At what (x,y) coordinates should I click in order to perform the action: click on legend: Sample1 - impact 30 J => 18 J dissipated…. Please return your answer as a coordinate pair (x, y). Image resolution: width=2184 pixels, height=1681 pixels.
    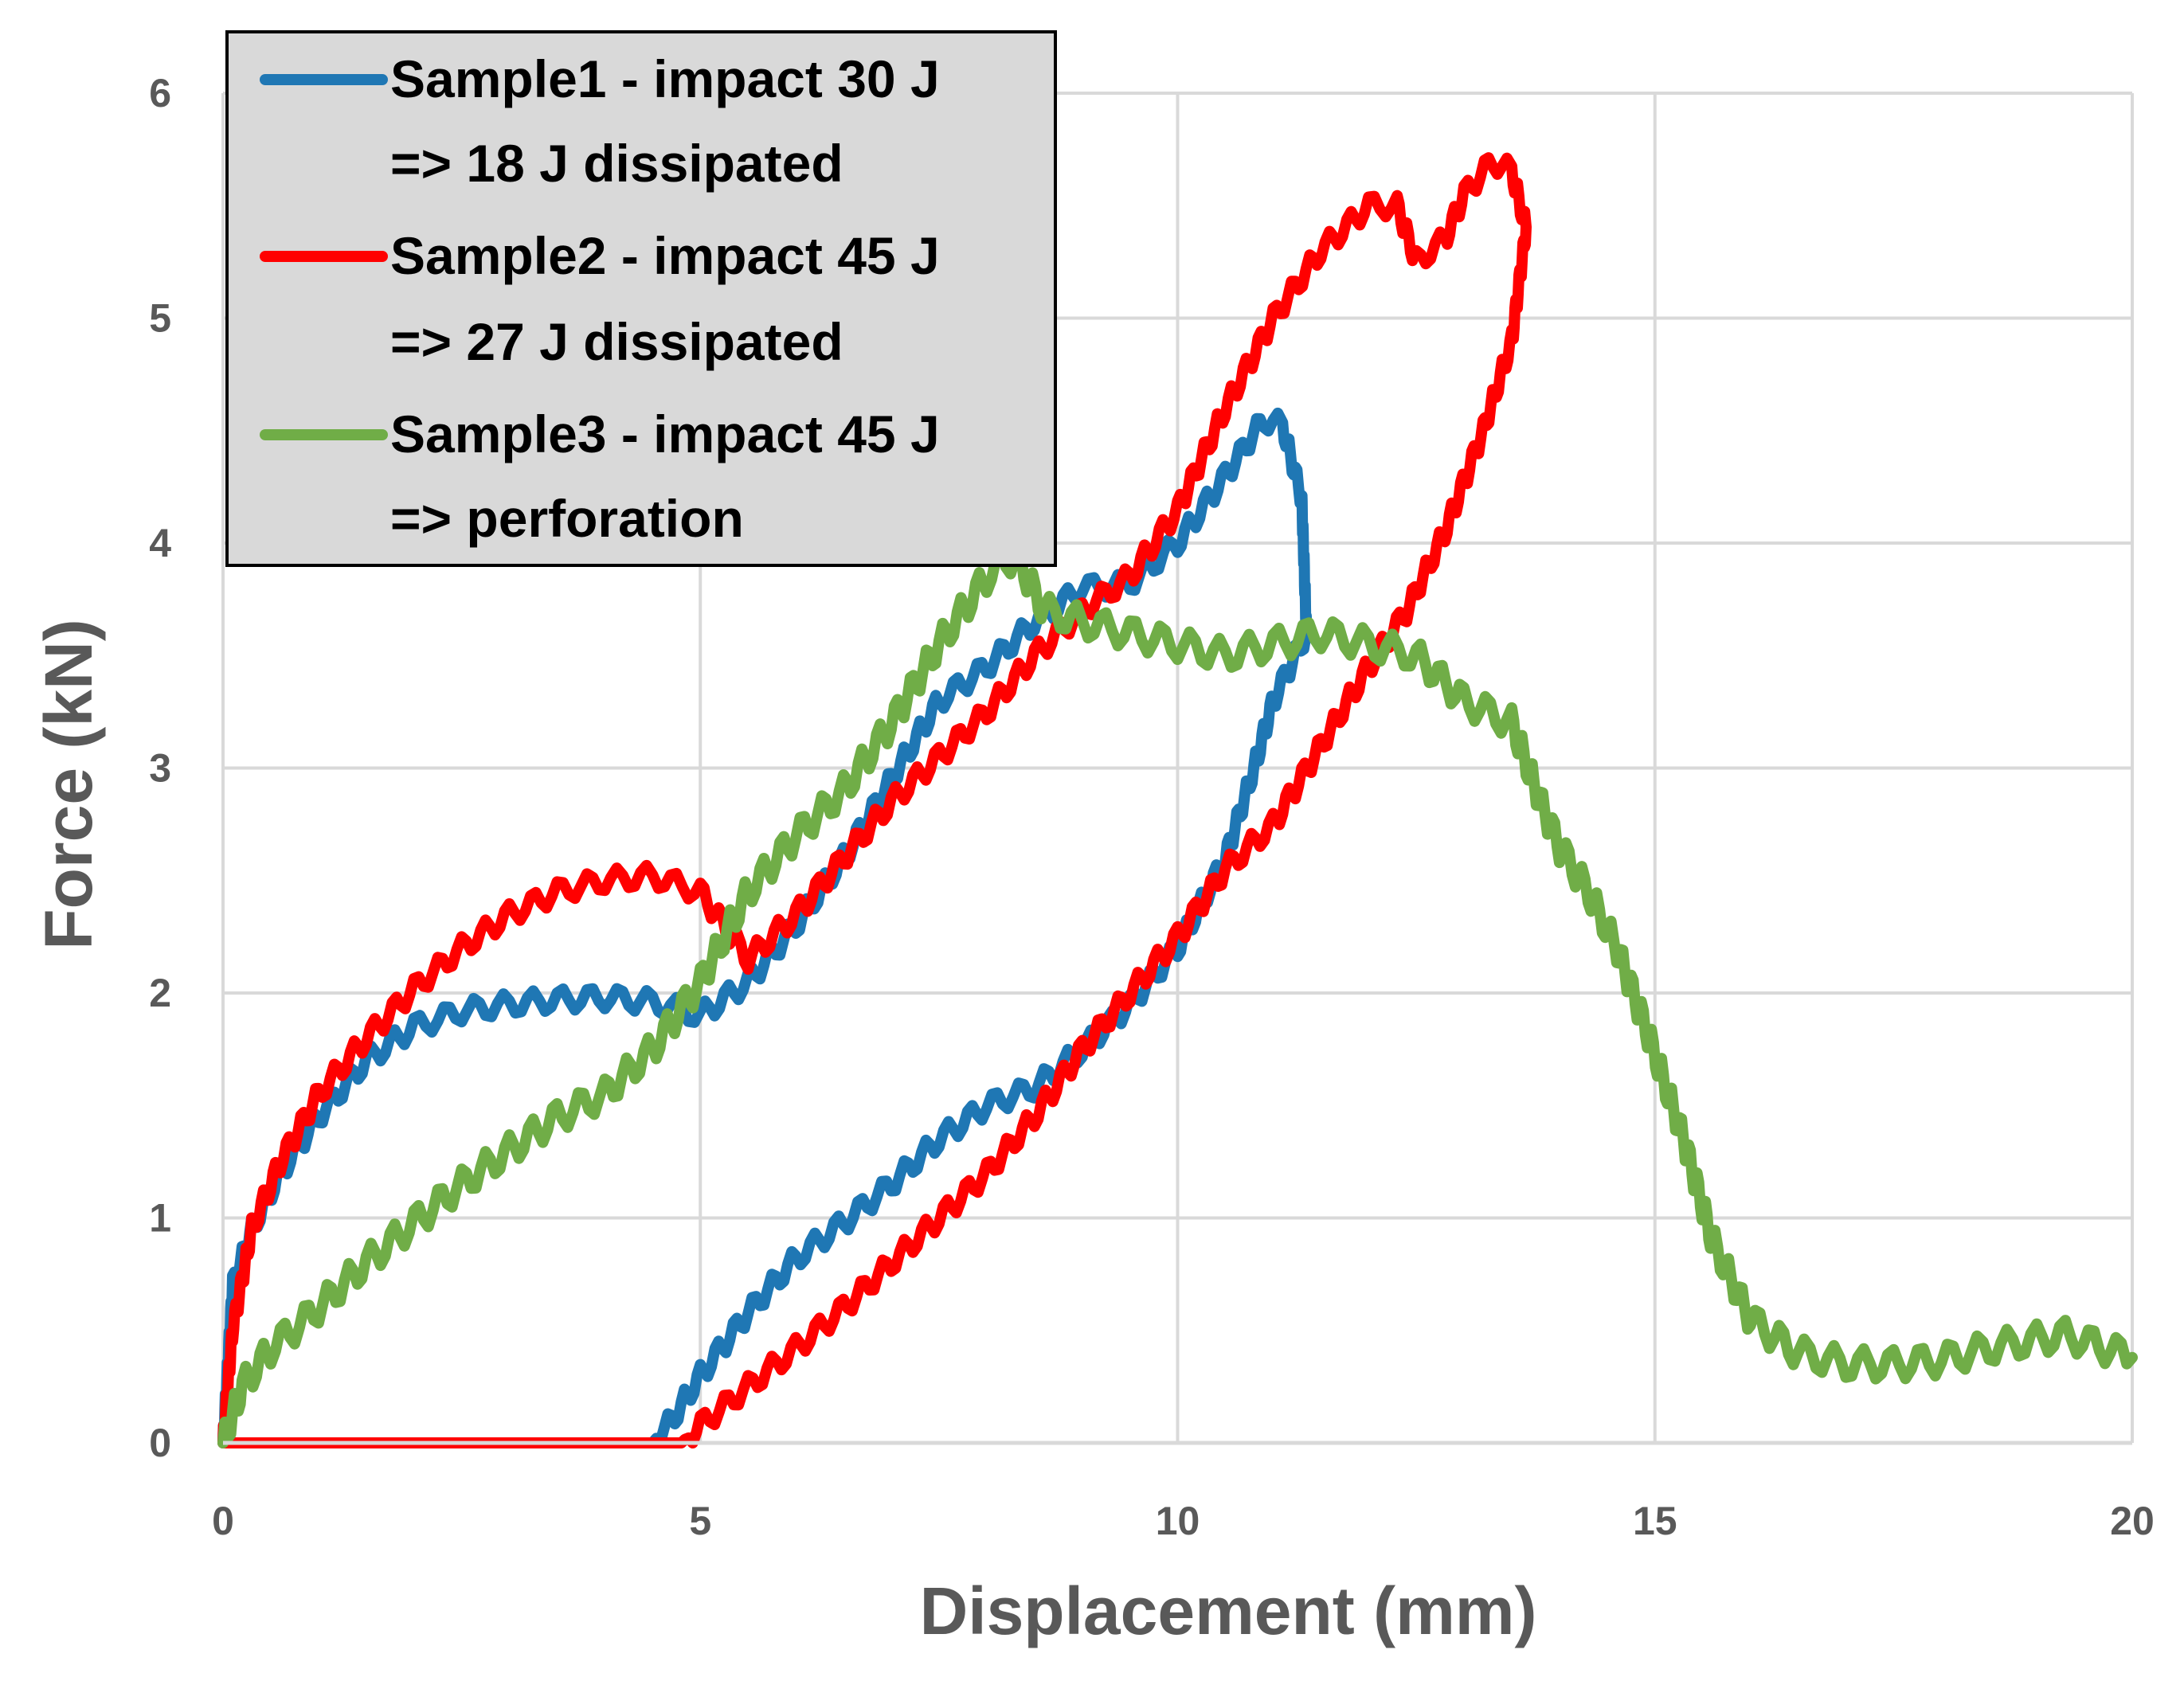
    Looking at the image, I should click on (641, 298).